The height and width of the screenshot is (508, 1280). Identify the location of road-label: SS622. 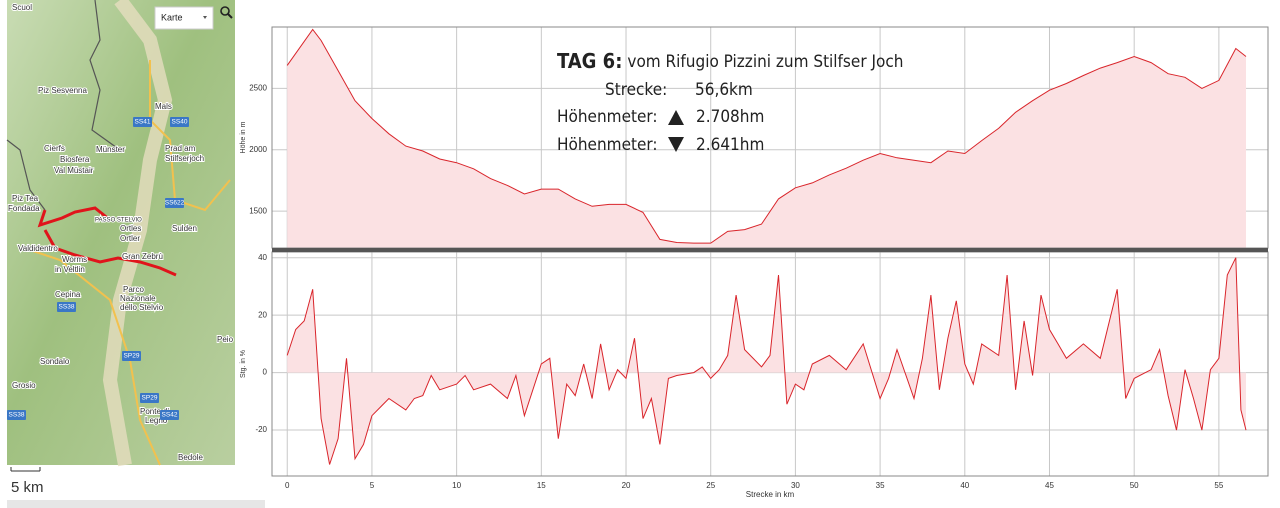
(175, 203).